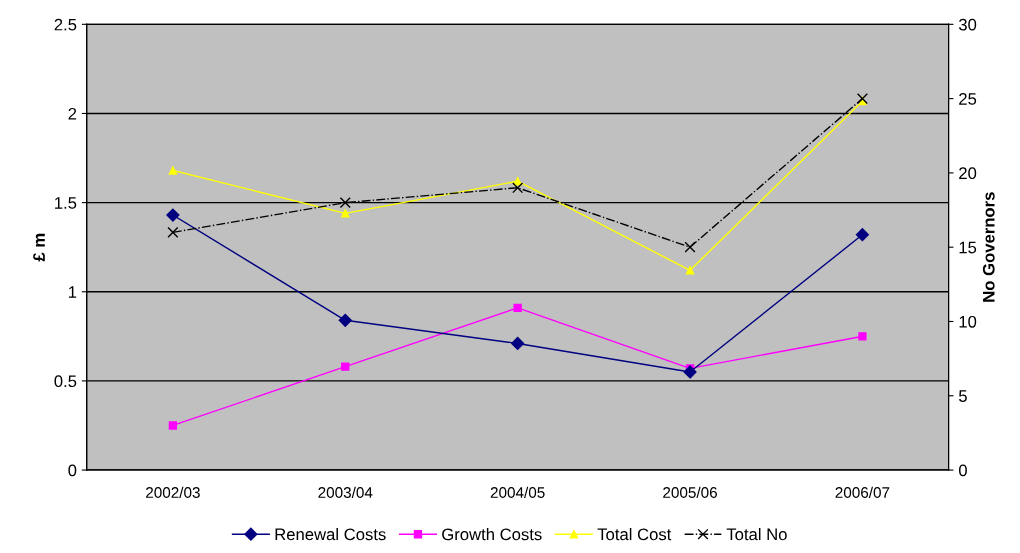 Image resolution: width=1020 pixels, height=553 pixels. What do you see at coordinates (690, 492) in the screenshot?
I see `x-tick-label: 2005/06` at bounding box center [690, 492].